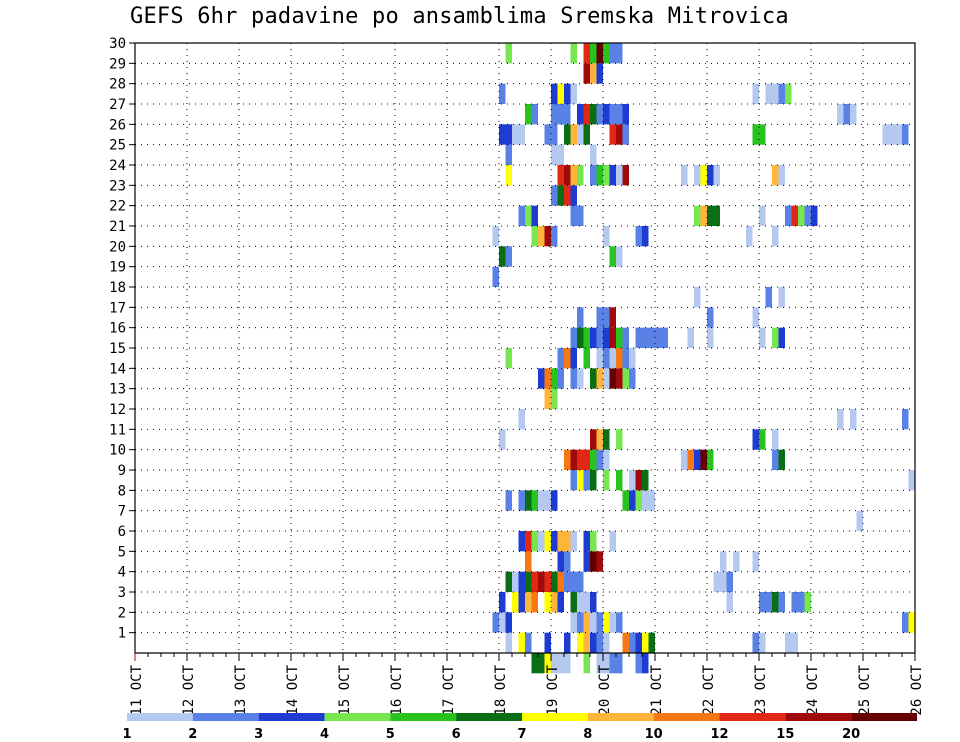 This screenshot has height=742, width=960. Describe the element at coordinates (657, 689) in the screenshot. I see `x-tick-label: 21 OCT` at that location.